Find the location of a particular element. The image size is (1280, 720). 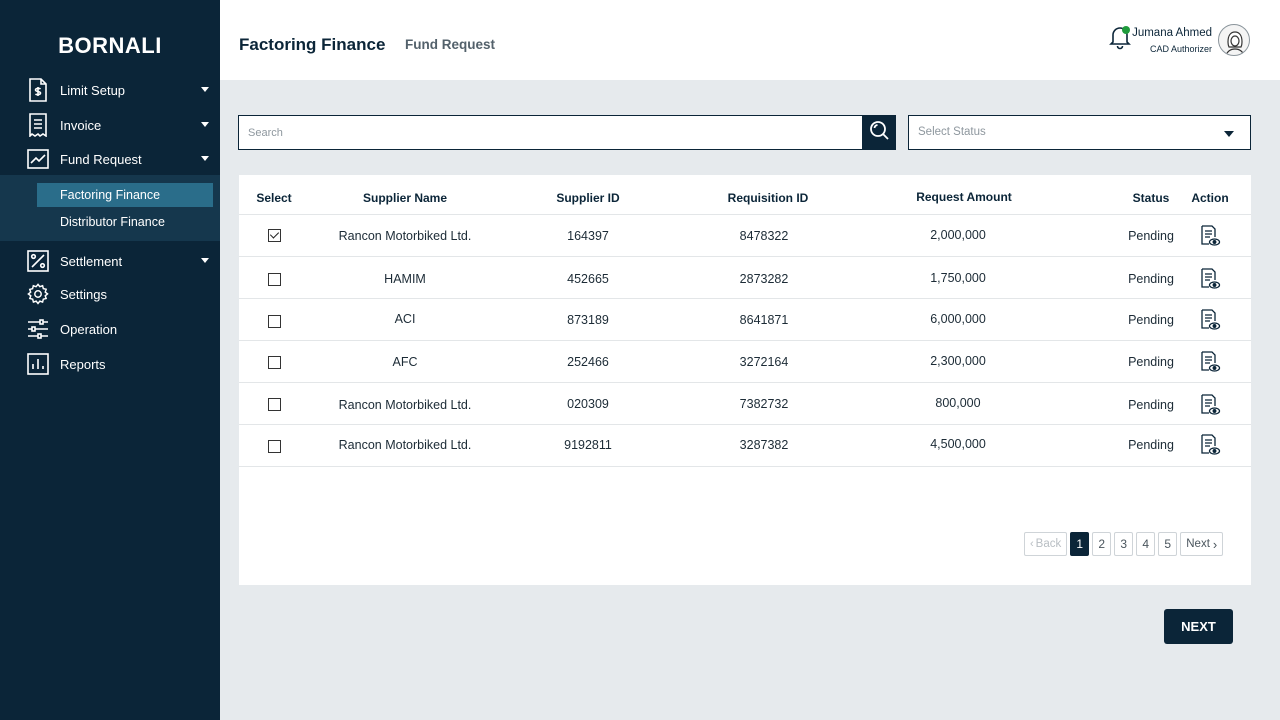

pagination-page-2: 2 is located at coordinates (1102, 544).